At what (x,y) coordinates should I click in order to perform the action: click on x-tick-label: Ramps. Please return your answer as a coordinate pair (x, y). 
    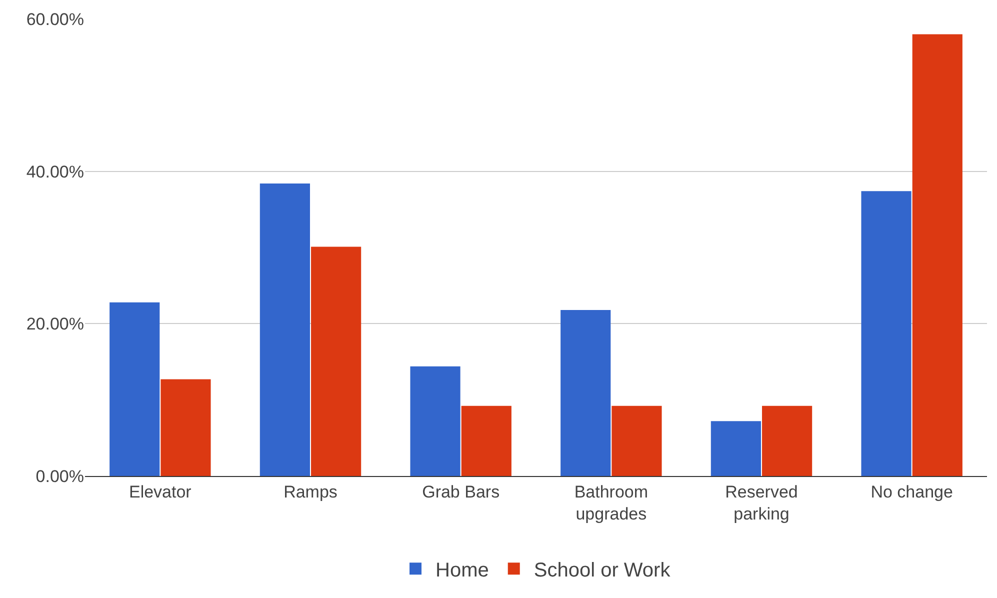
    Looking at the image, I should click on (311, 492).